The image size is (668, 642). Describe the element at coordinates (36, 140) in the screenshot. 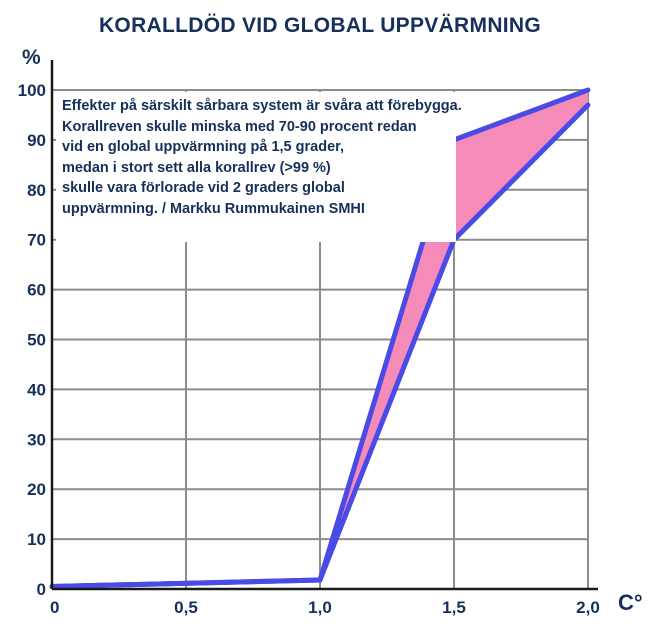

I see `y-tick-label: 90` at that location.